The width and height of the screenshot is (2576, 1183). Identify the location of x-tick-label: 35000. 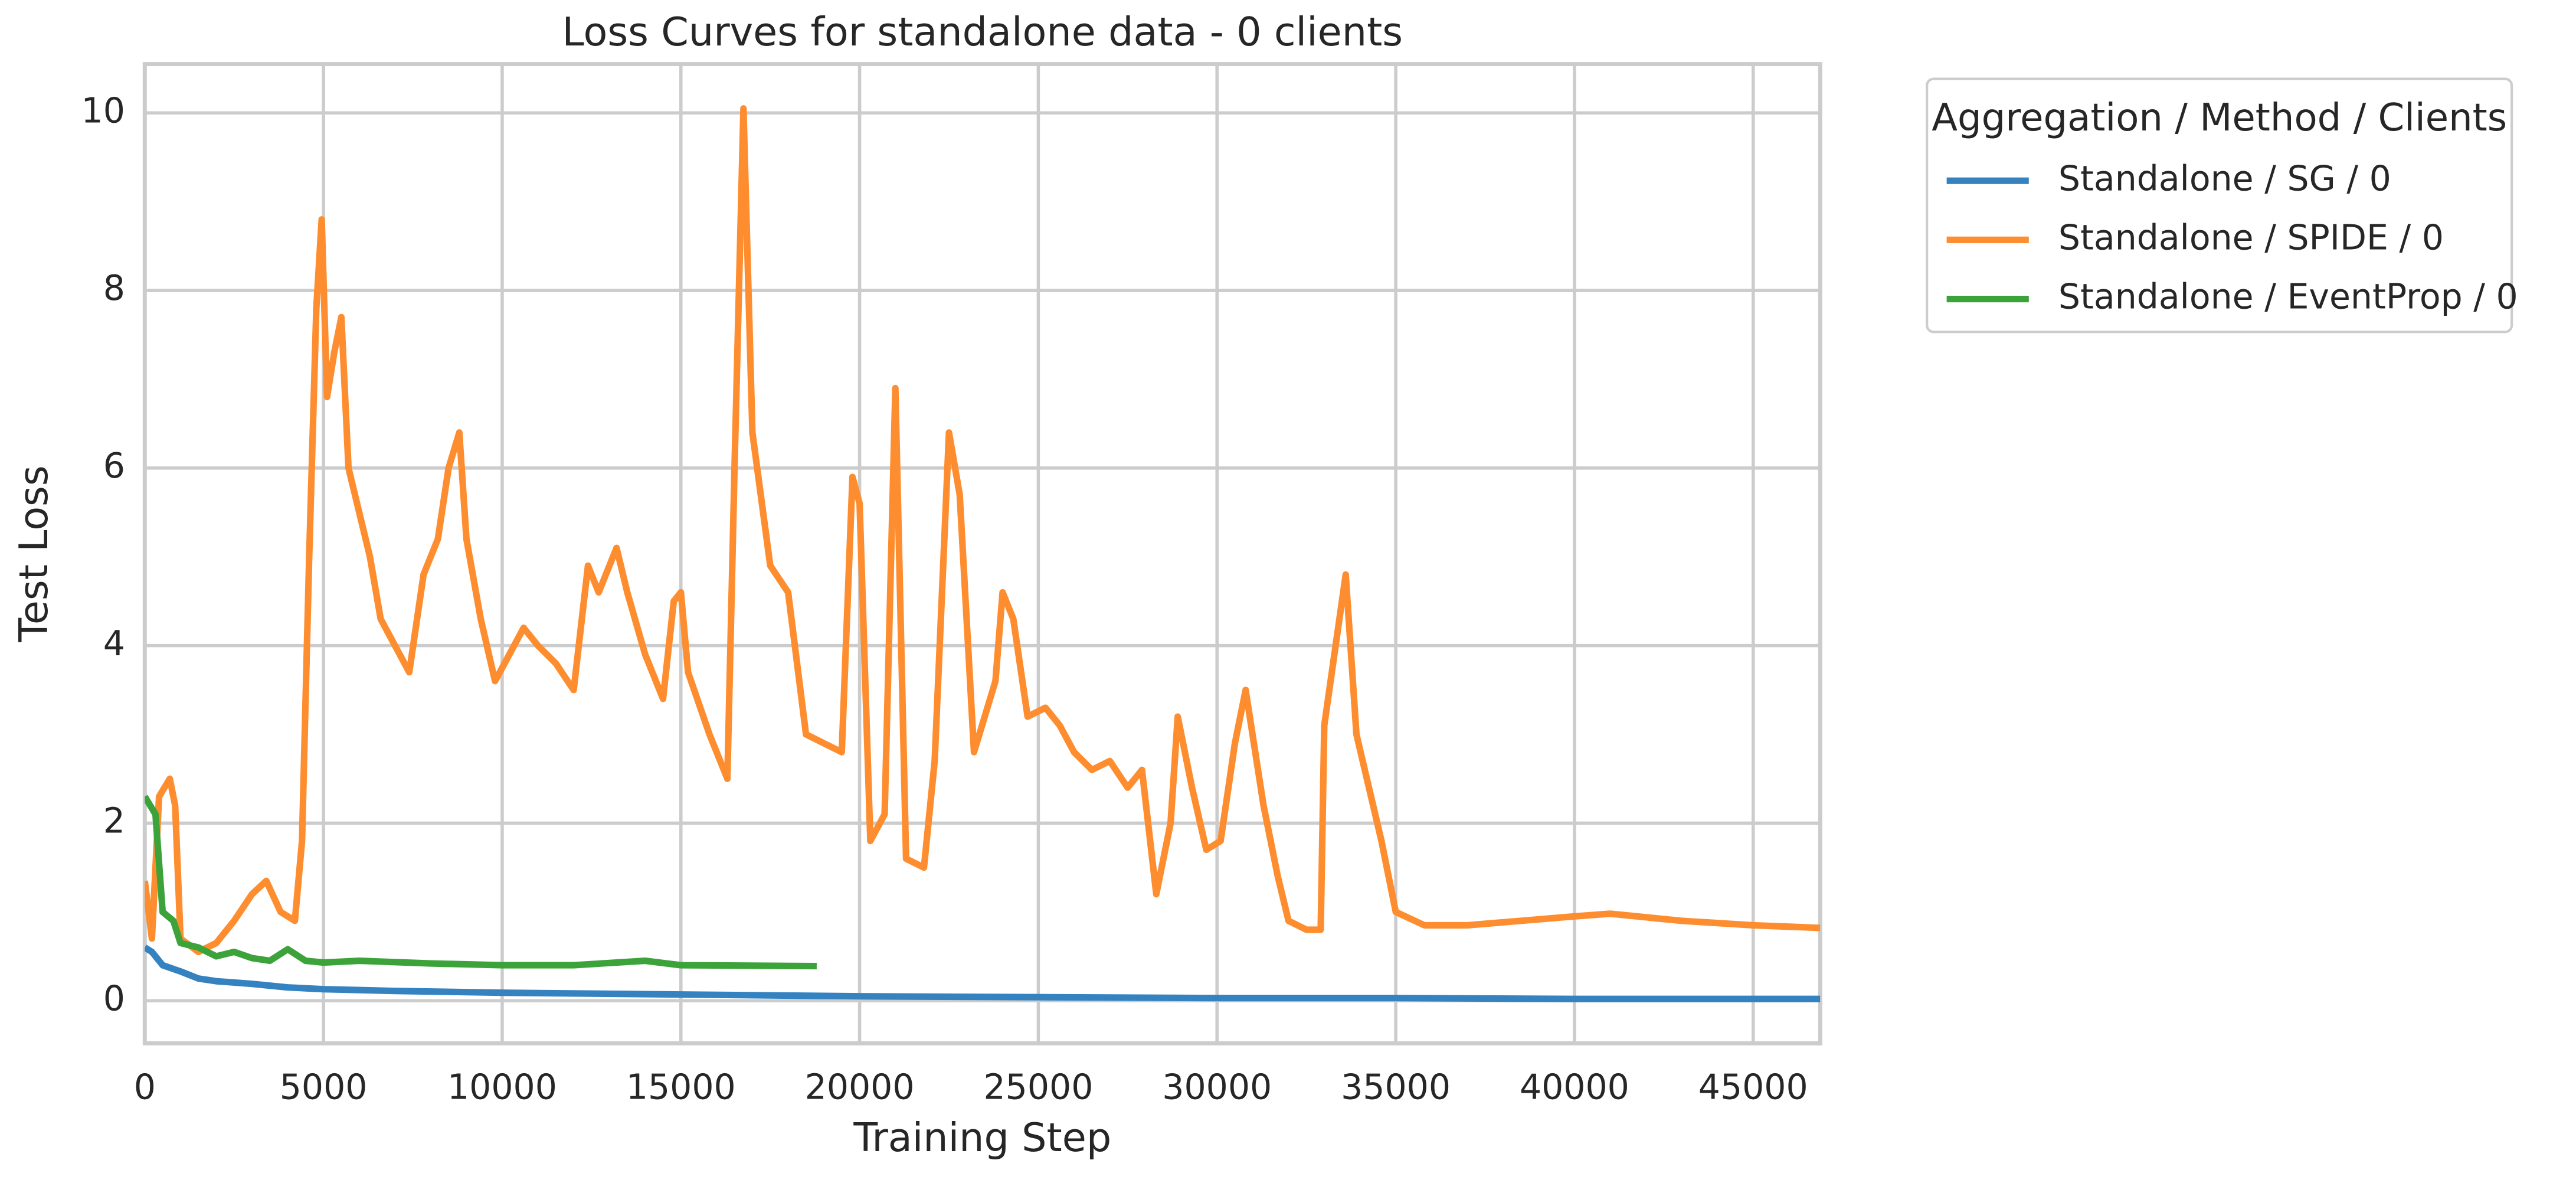
(1396, 1087).